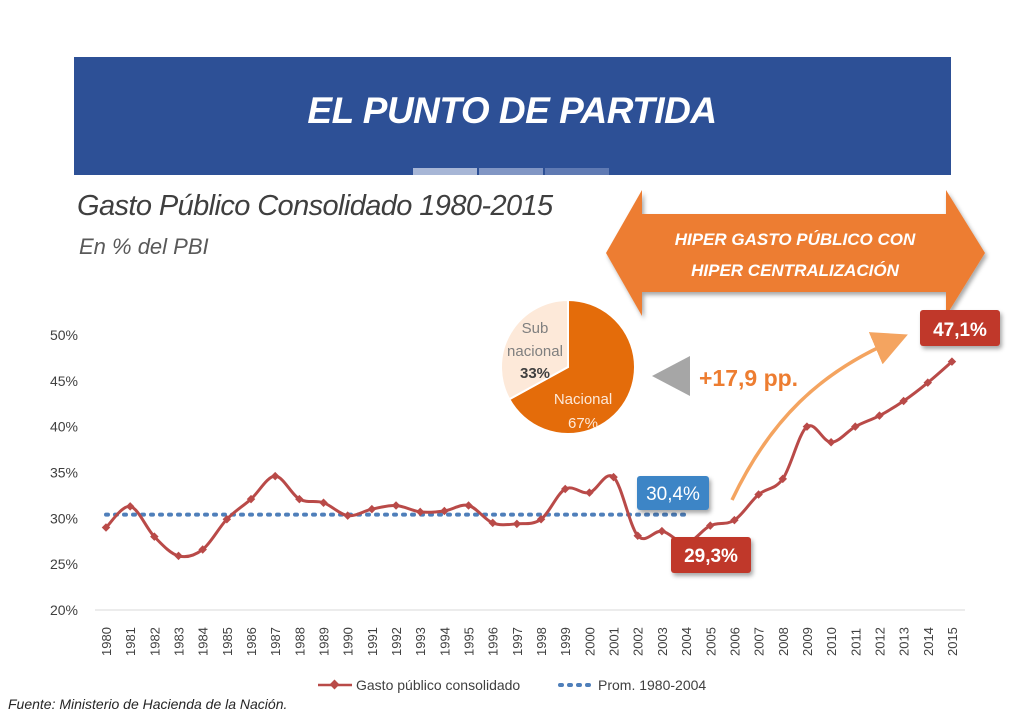 The height and width of the screenshot is (724, 1024). Describe the element at coordinates (275, 641) in the screenshot. I see `x-tick-label: 1987` at that location.